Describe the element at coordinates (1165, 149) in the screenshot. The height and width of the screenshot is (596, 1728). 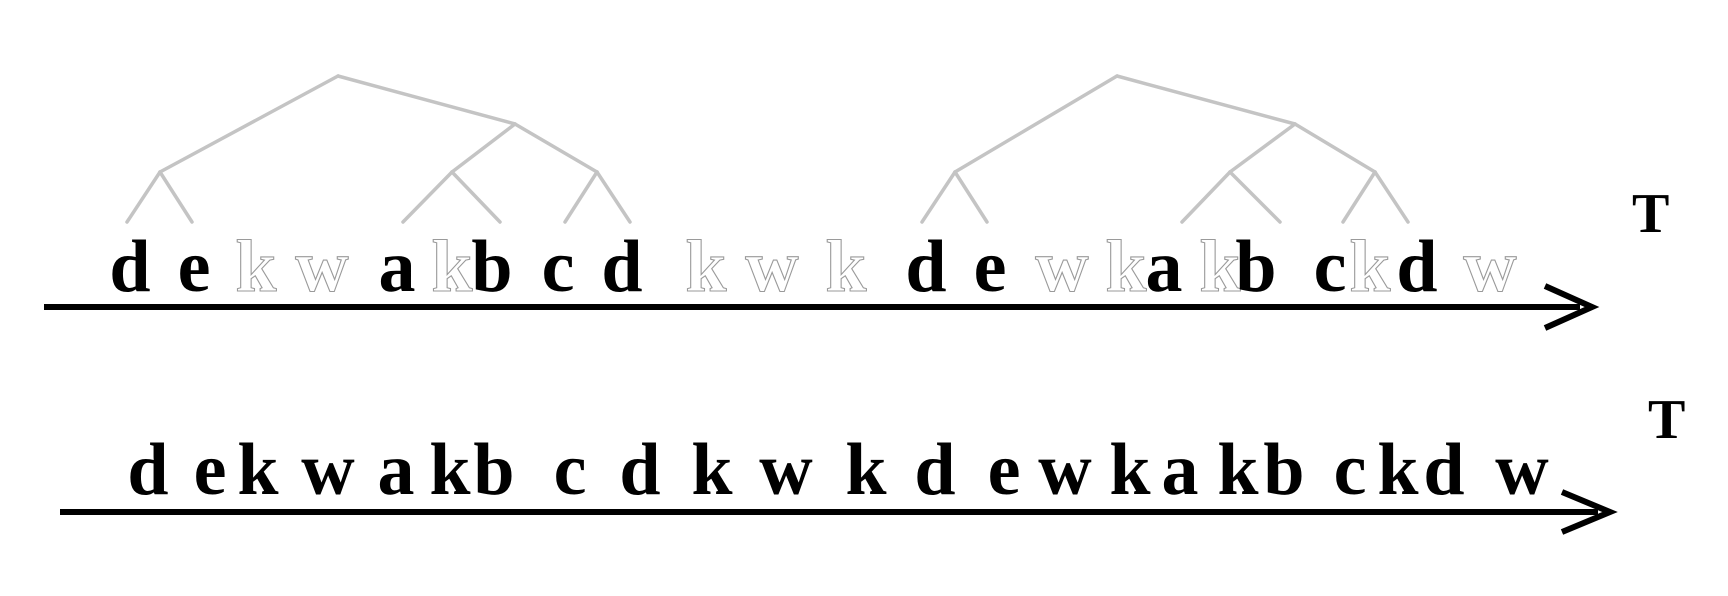
I see `motif-tree-right` at that location.